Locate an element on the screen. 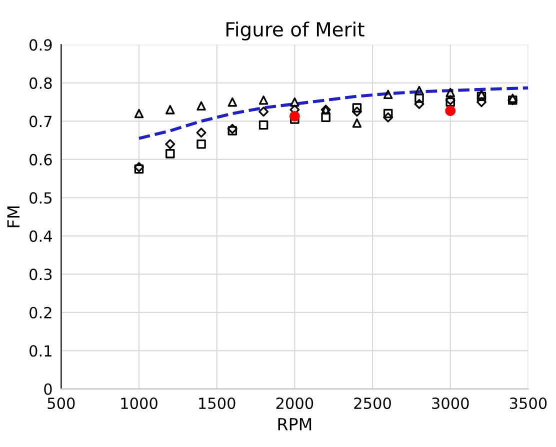 The width and height of the screenshot is (556, 447). y-tick-label: 0.7 is located at coordinates (41, 122).